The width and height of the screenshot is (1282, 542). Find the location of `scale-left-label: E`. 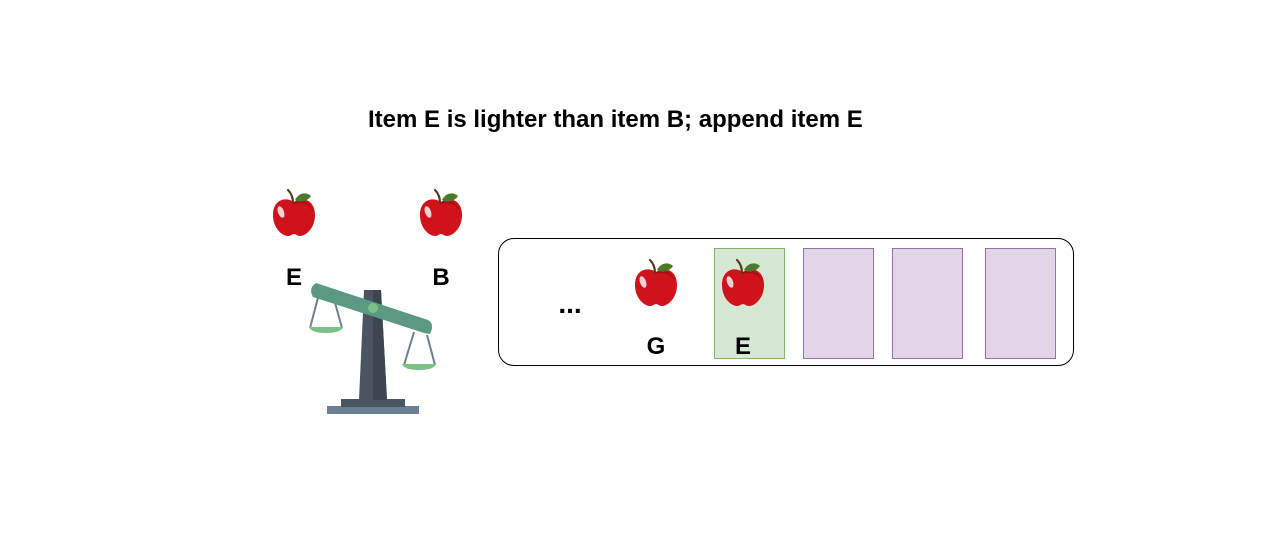

scale-left-label: E is located at coordinates (293, 277).